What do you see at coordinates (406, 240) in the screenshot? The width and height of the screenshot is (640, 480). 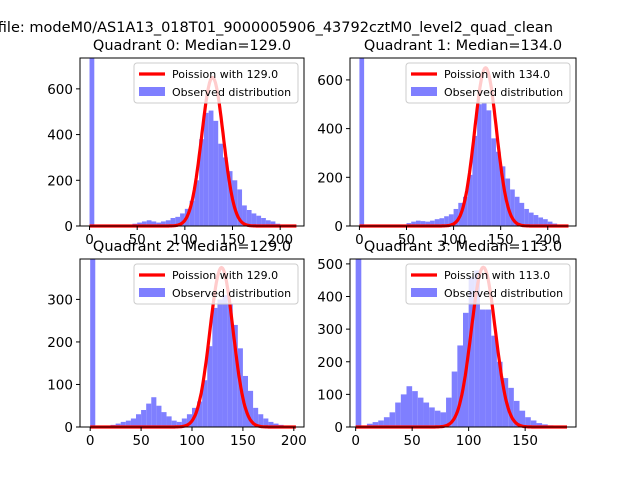 I see `x-tick-label: 50` at bounding box center [406, 240].